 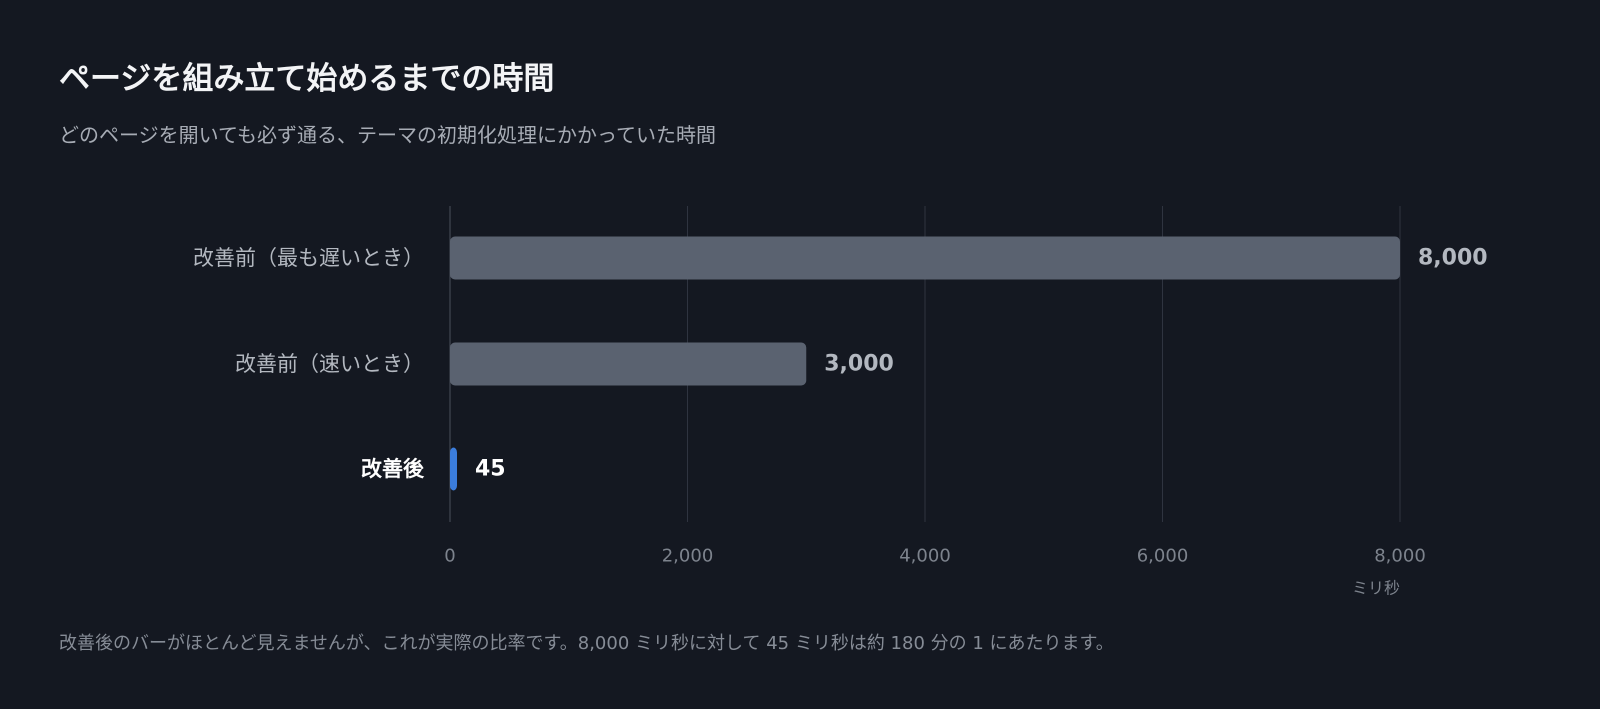 What do you see at coordinates (688, 556) in the screenshot?
I see `x-tick-label: 2,000` at bounding box center [688, 556].